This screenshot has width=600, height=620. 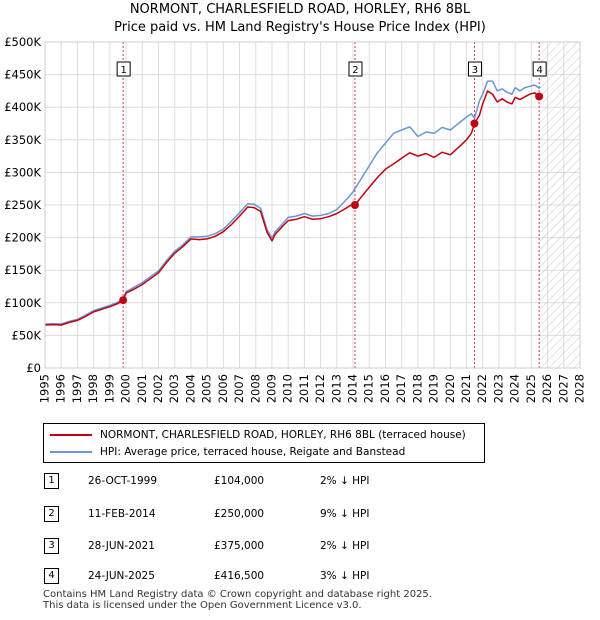 What do you see at coordinates (563, 388) in the screenshot?
I see `x-tick-label: 2027` at bounding box center [563, 388].